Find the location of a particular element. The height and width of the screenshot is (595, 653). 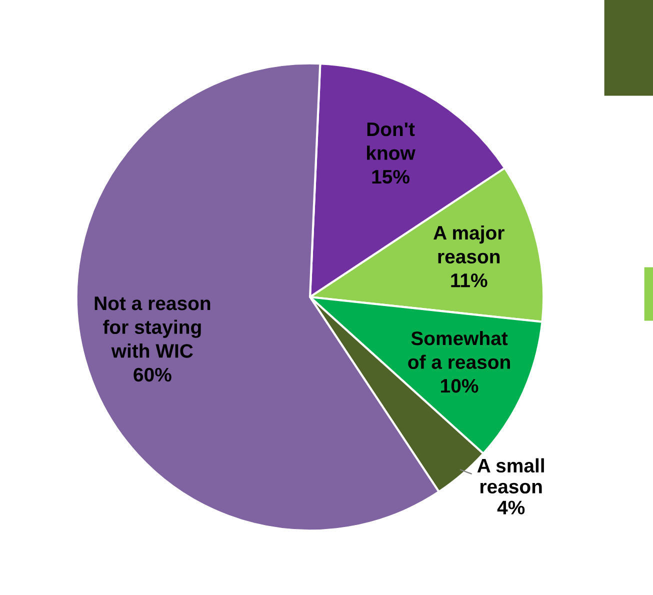

data-label: 15% is located at coordinates (391, 177).